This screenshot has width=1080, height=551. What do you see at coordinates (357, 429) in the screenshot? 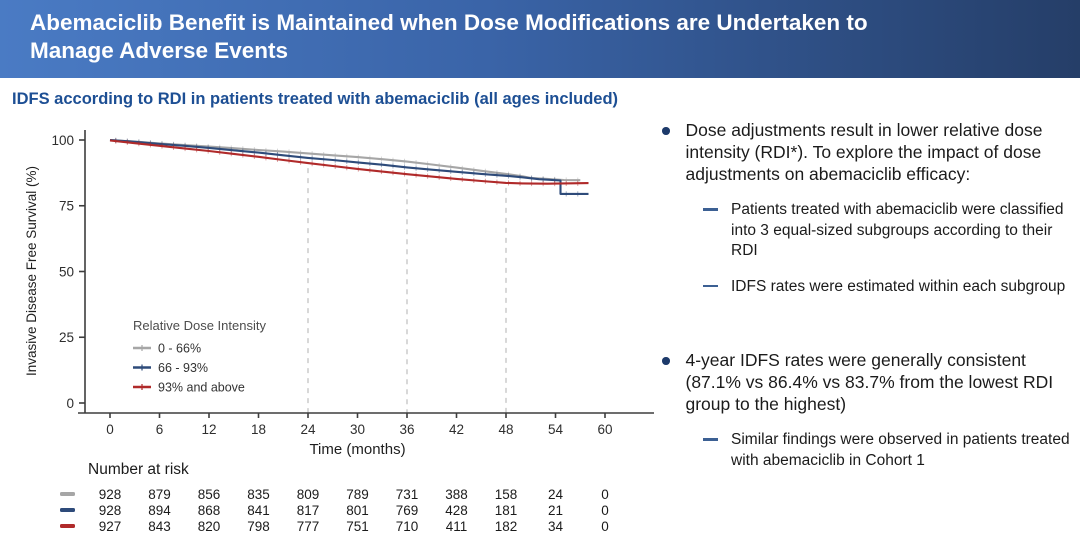
I see `x-tick-label: 30` at bounding box center [357, 429].